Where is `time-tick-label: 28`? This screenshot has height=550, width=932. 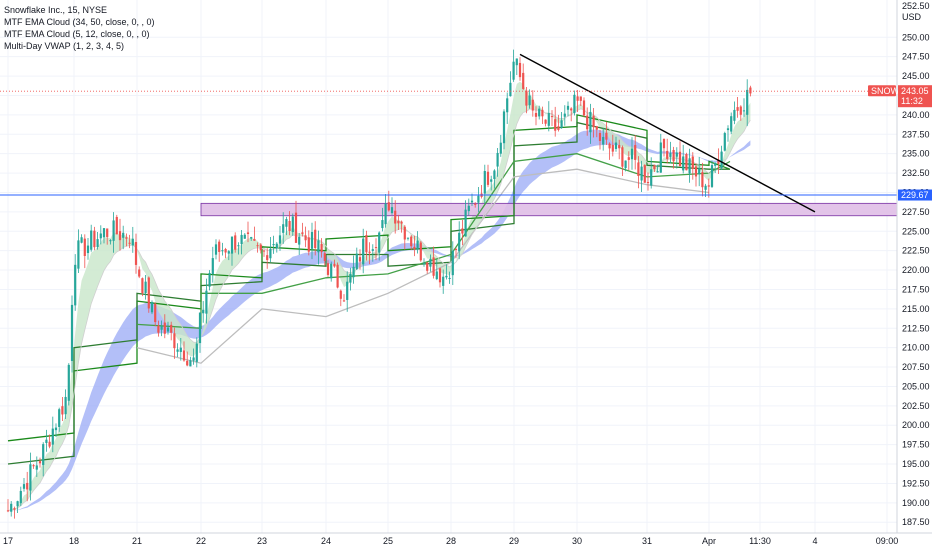
time-tick-label: 28 is located at coordinates (451, 541).